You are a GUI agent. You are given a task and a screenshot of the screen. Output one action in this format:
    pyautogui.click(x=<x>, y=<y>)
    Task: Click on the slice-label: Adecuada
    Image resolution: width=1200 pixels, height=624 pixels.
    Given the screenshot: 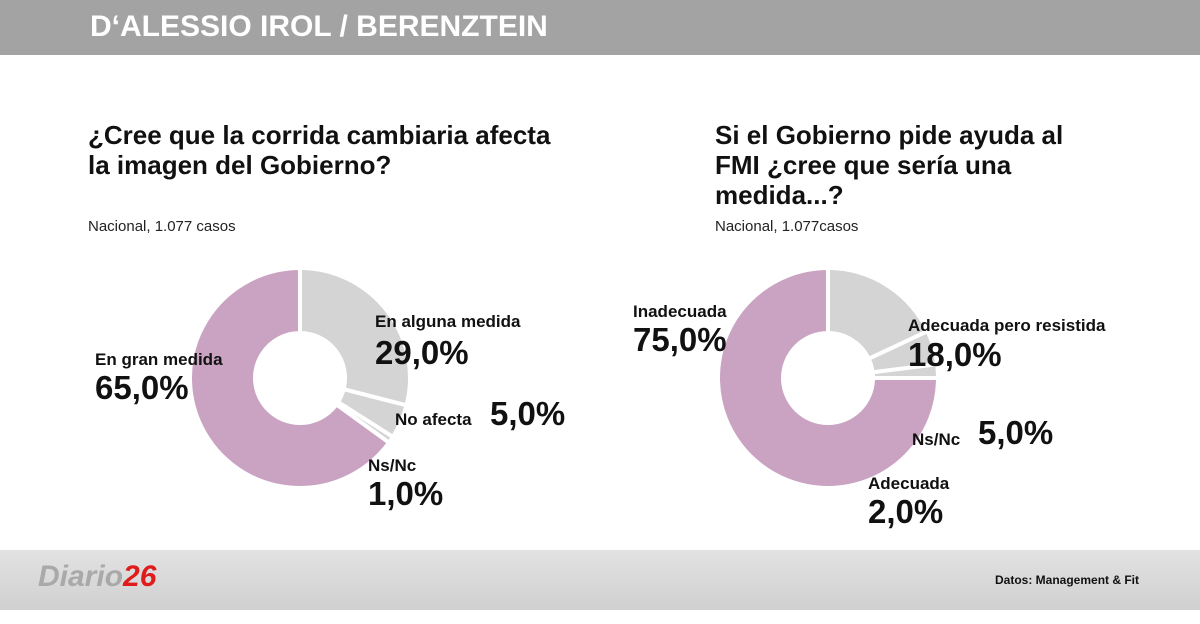 What is the action you would take?
    pyautogui.click(x=909, y=483)
    